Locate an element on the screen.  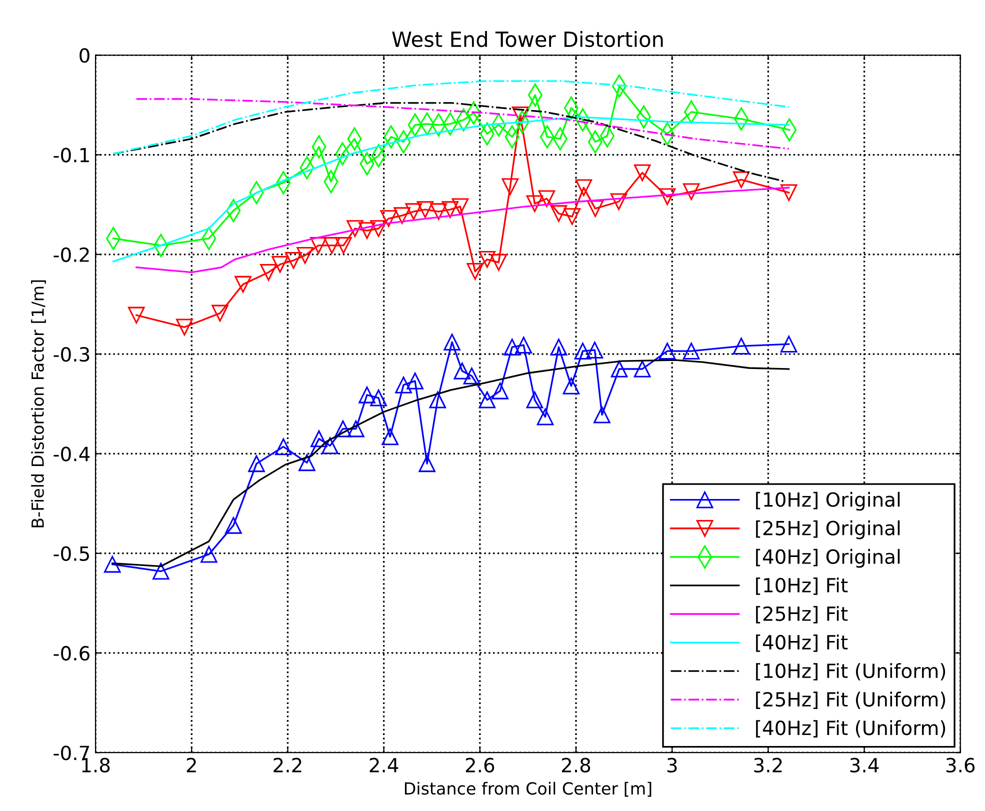
chart-title: West End Tower Distortion is located at coordinates (527, 39).